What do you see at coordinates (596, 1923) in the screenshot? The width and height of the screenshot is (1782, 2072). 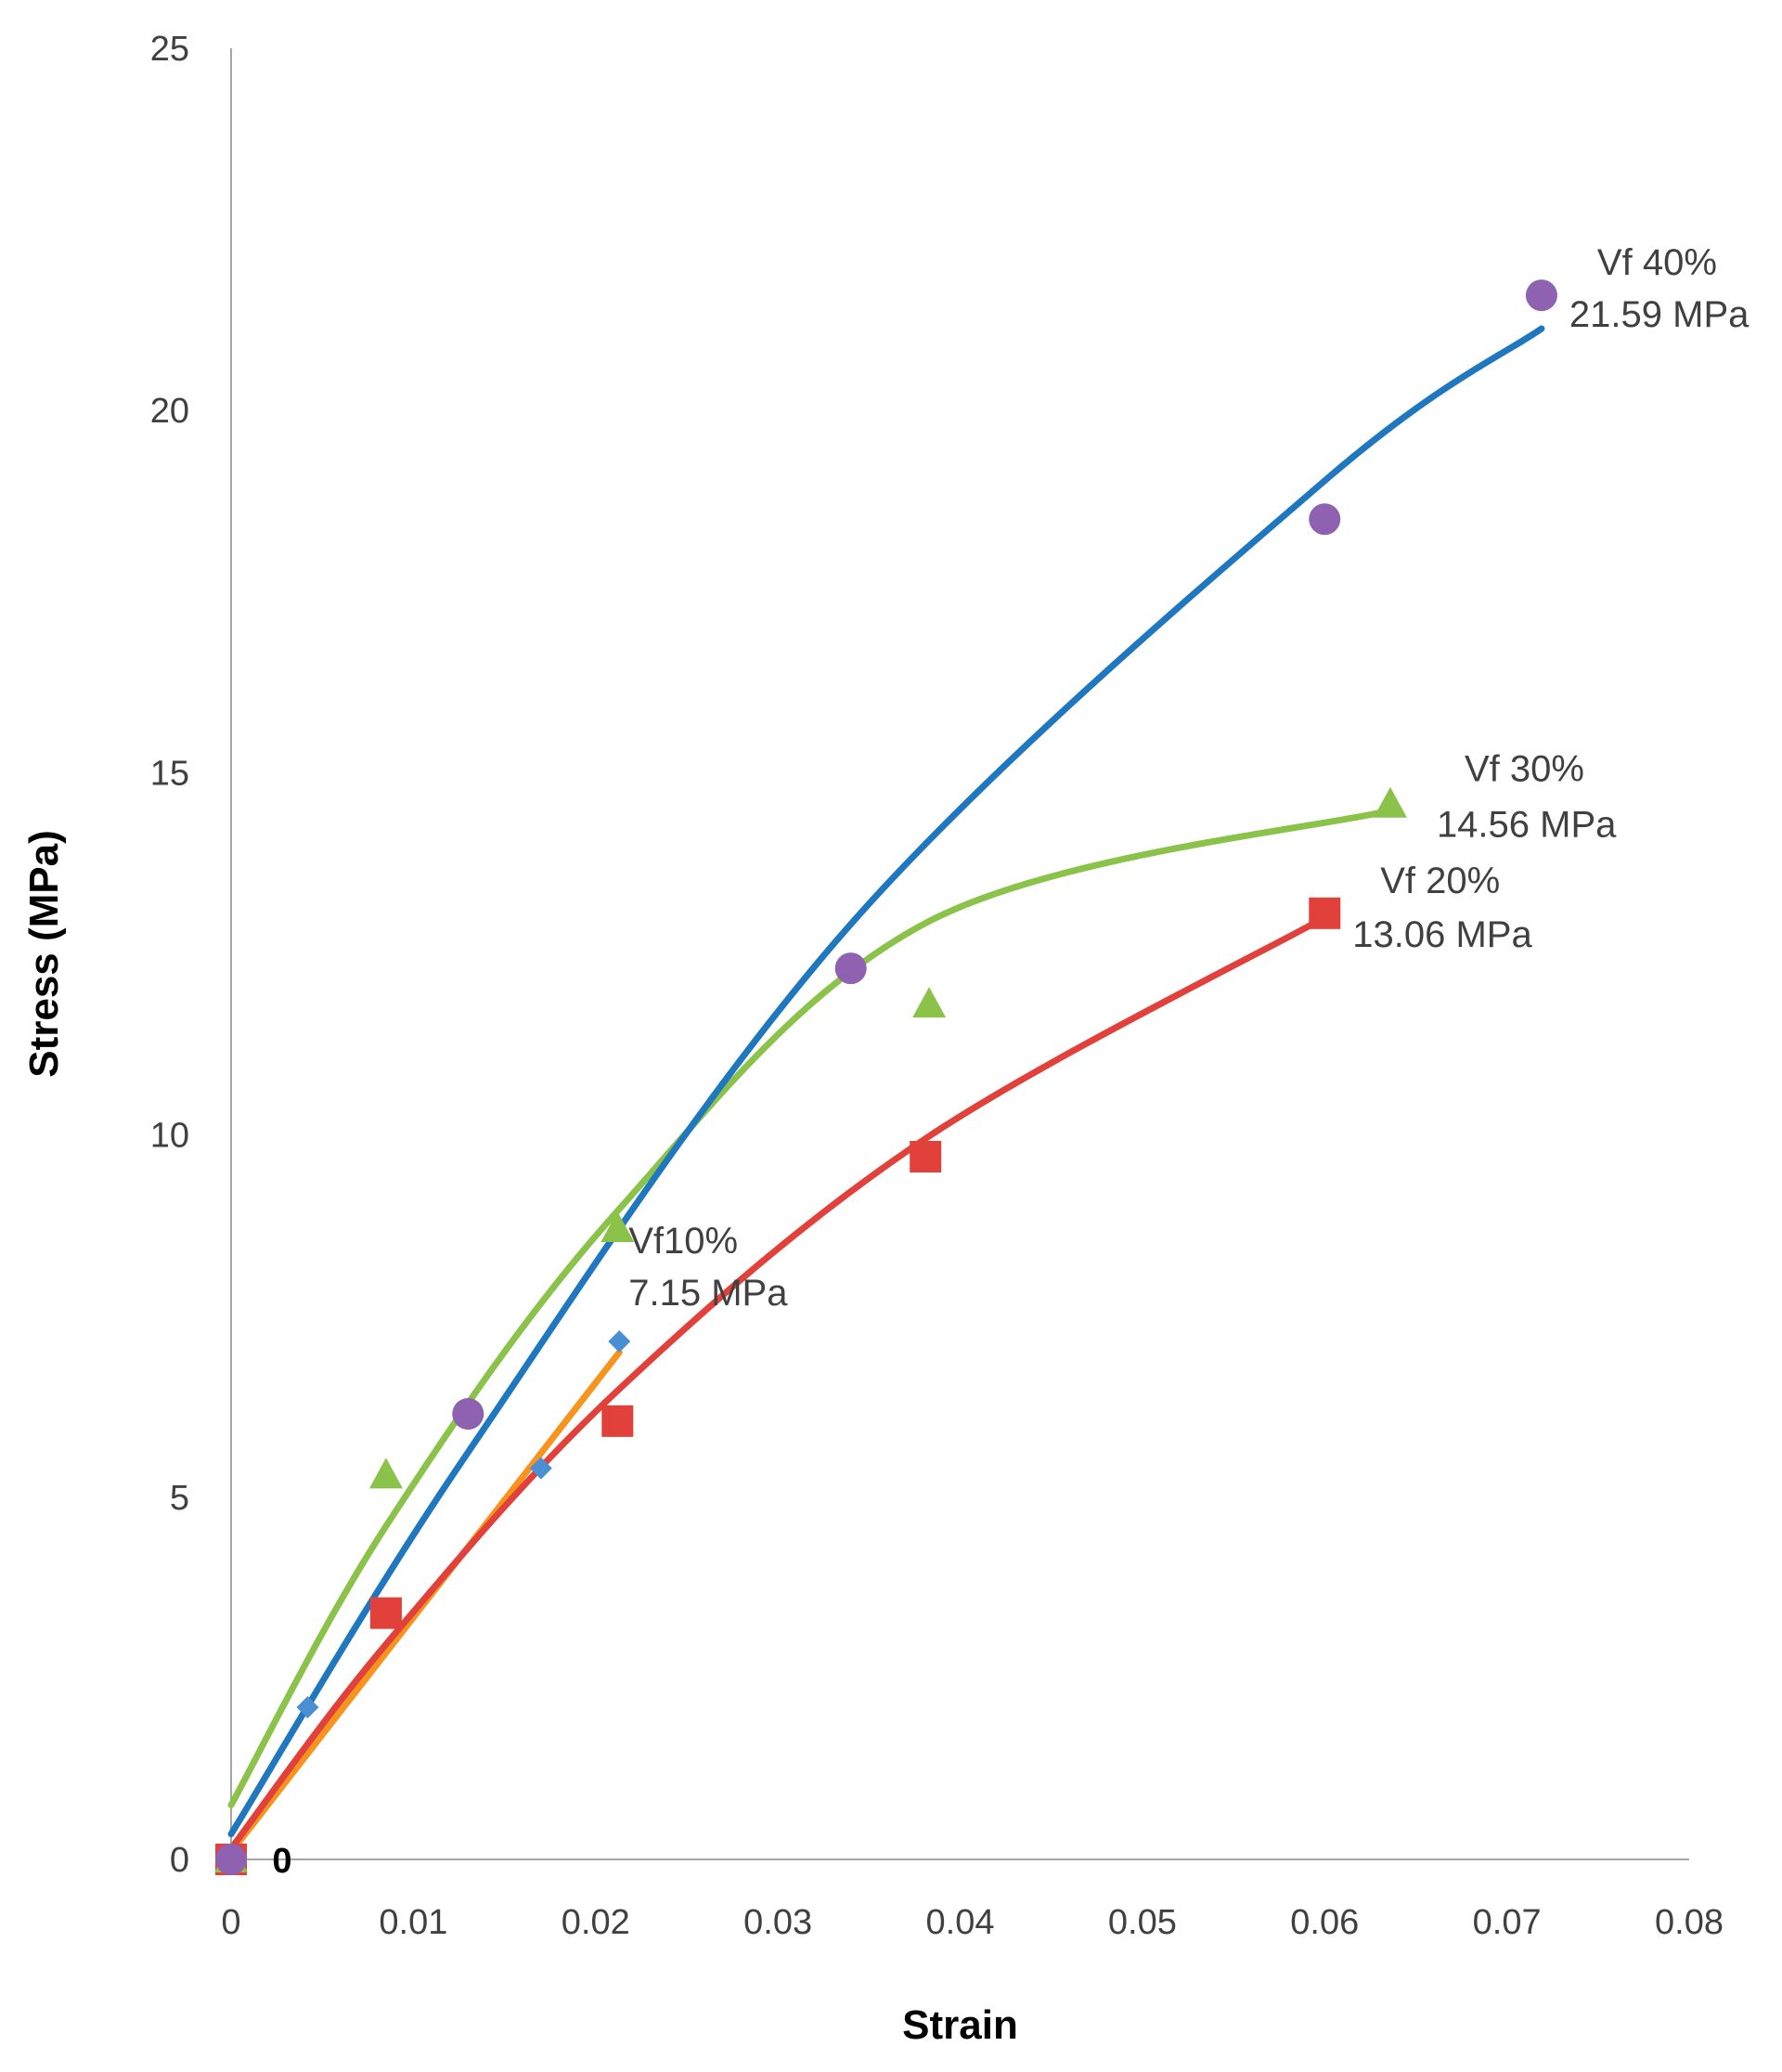 I see `x-tick-label: 0.02` at bounding box center [596, 1923].